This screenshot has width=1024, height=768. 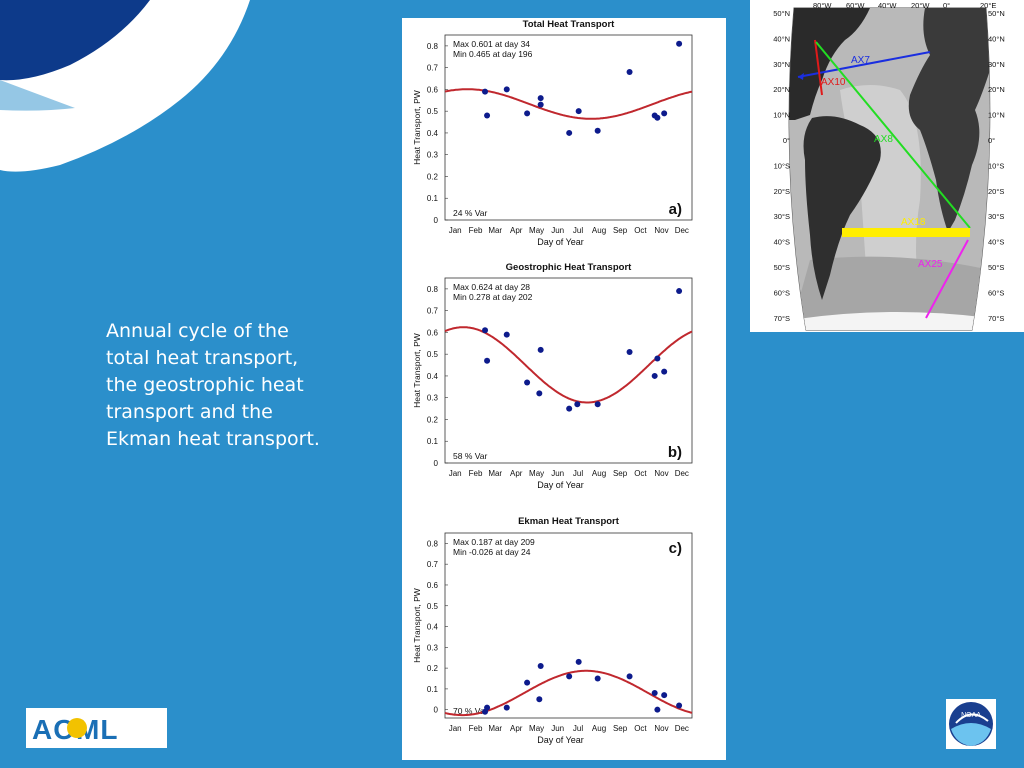 I want to click on panel-label: a), so click(x=675, y=209).